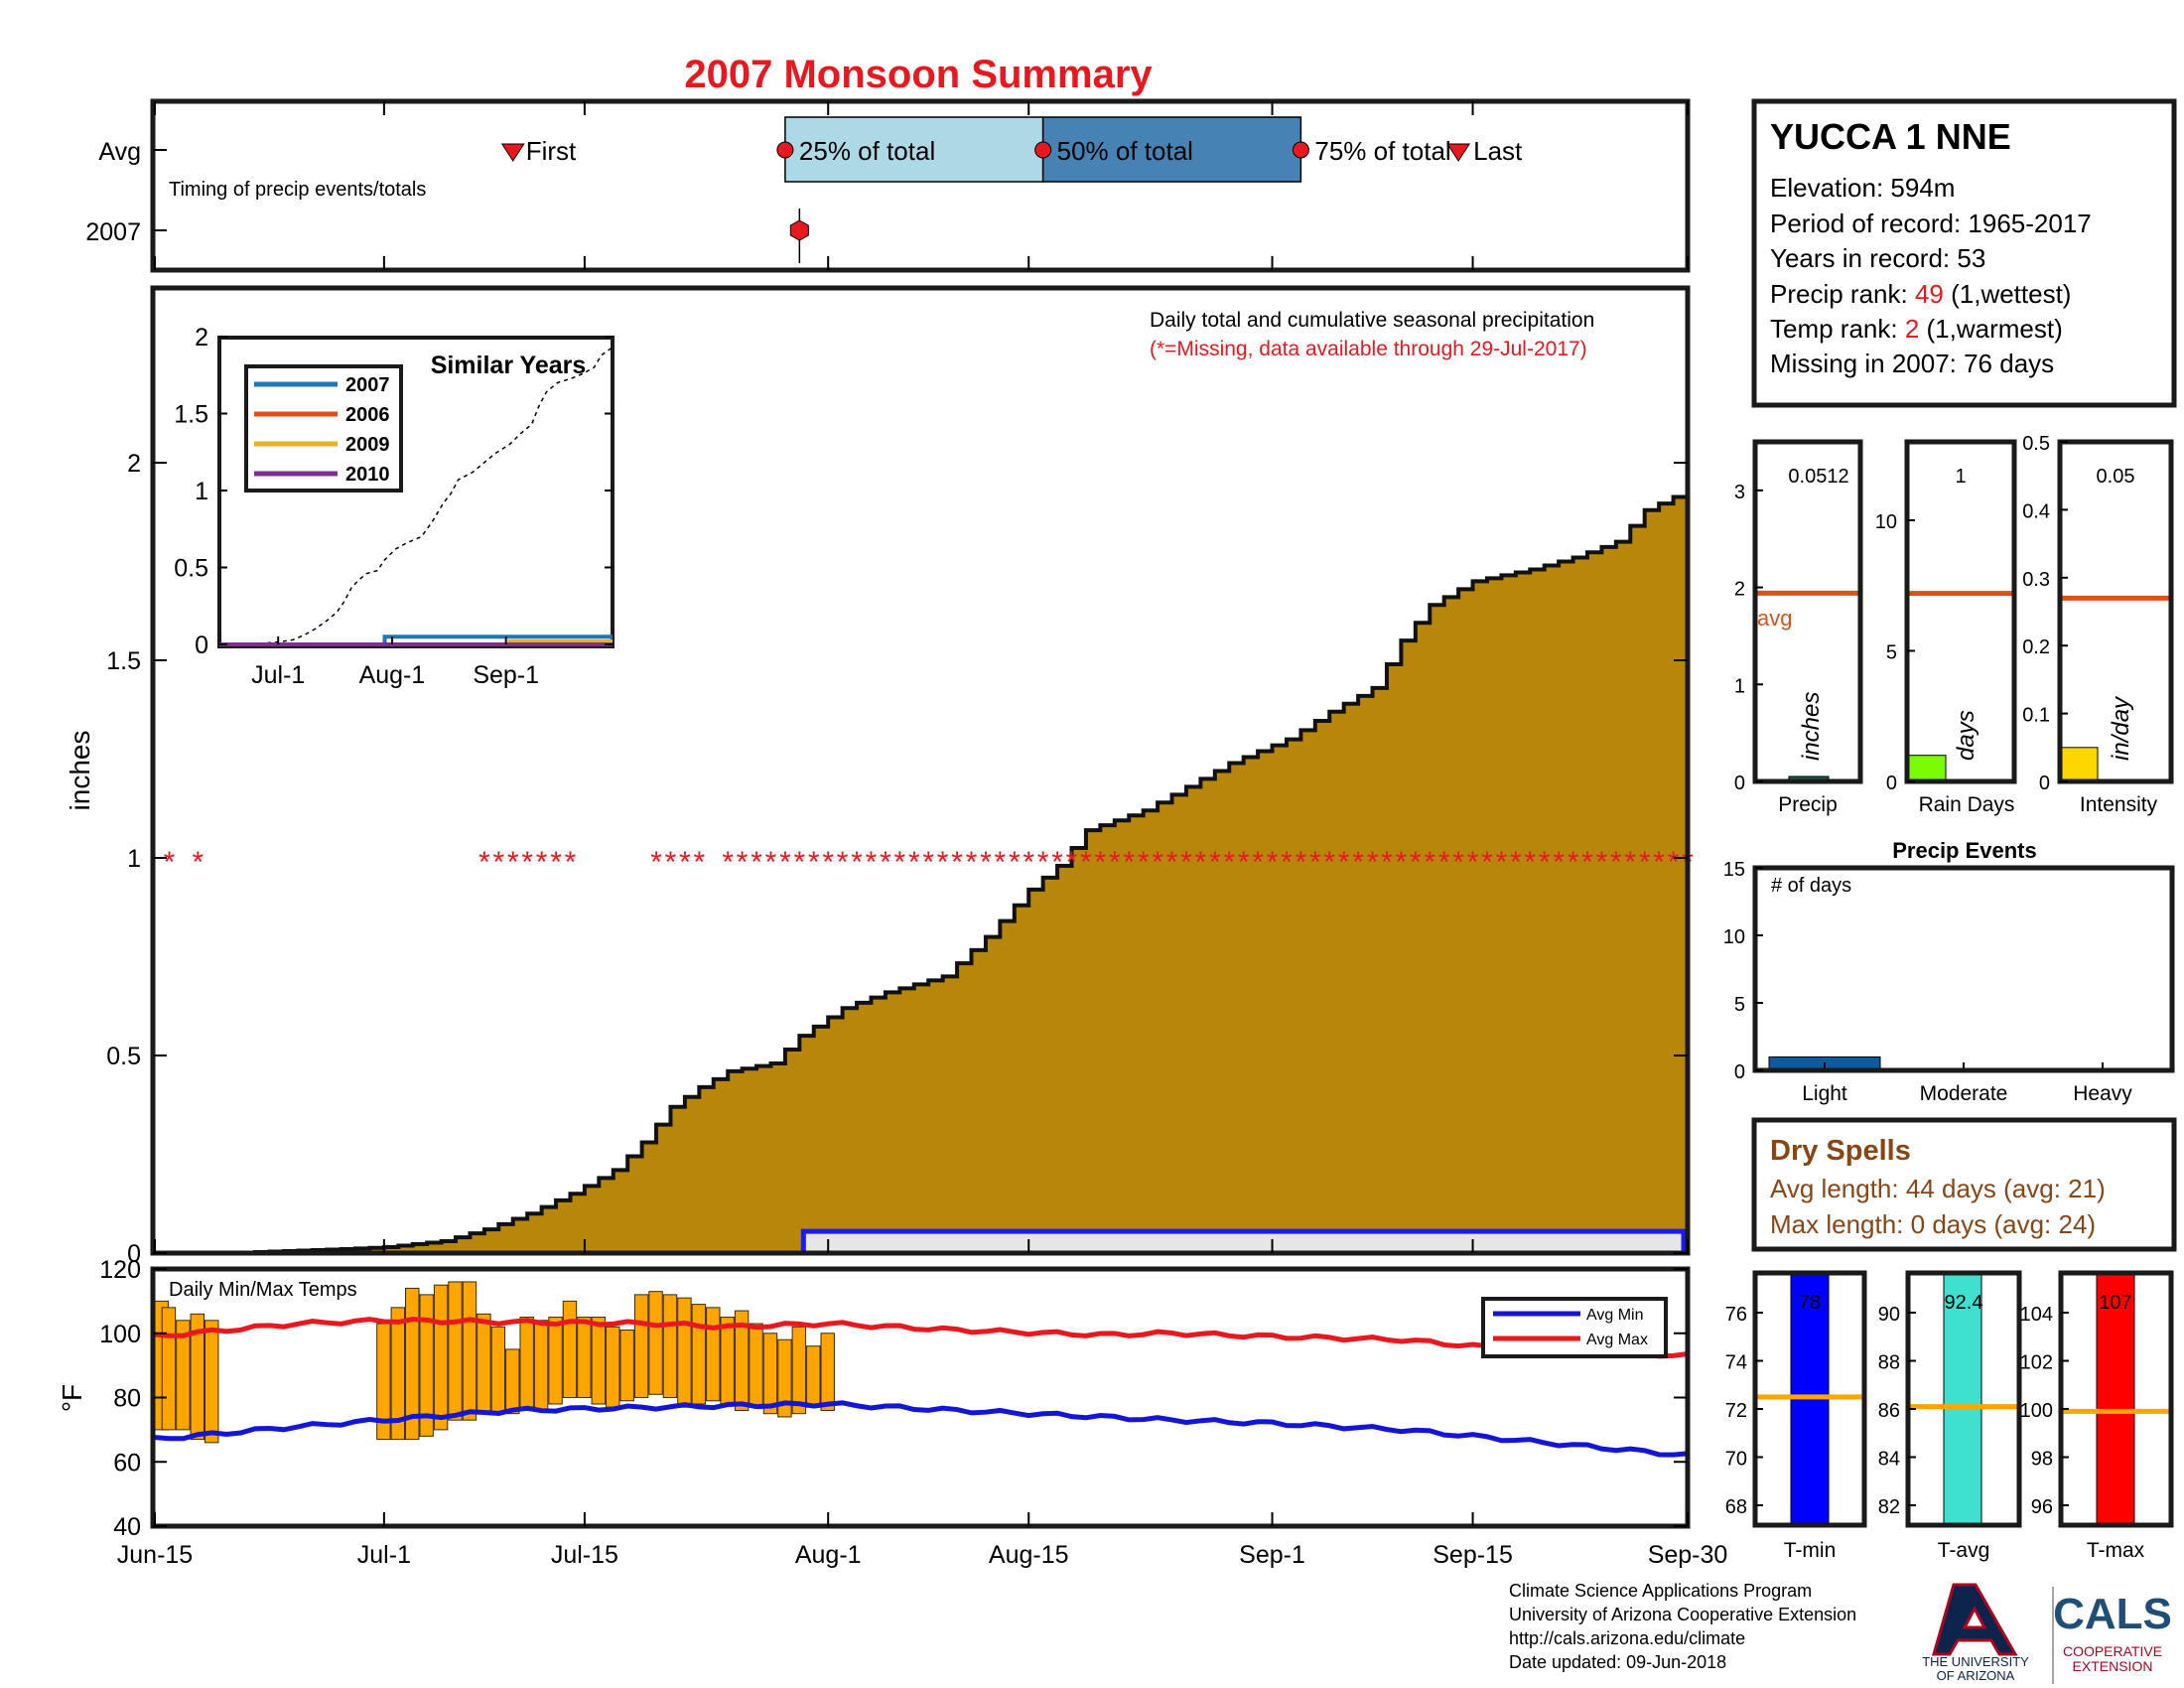 The image size is (2184, 1688). Describe the element at coordinates (1976, 1675) in the screenshot. I see `ua-line2: OF ARIZONA` at that location.